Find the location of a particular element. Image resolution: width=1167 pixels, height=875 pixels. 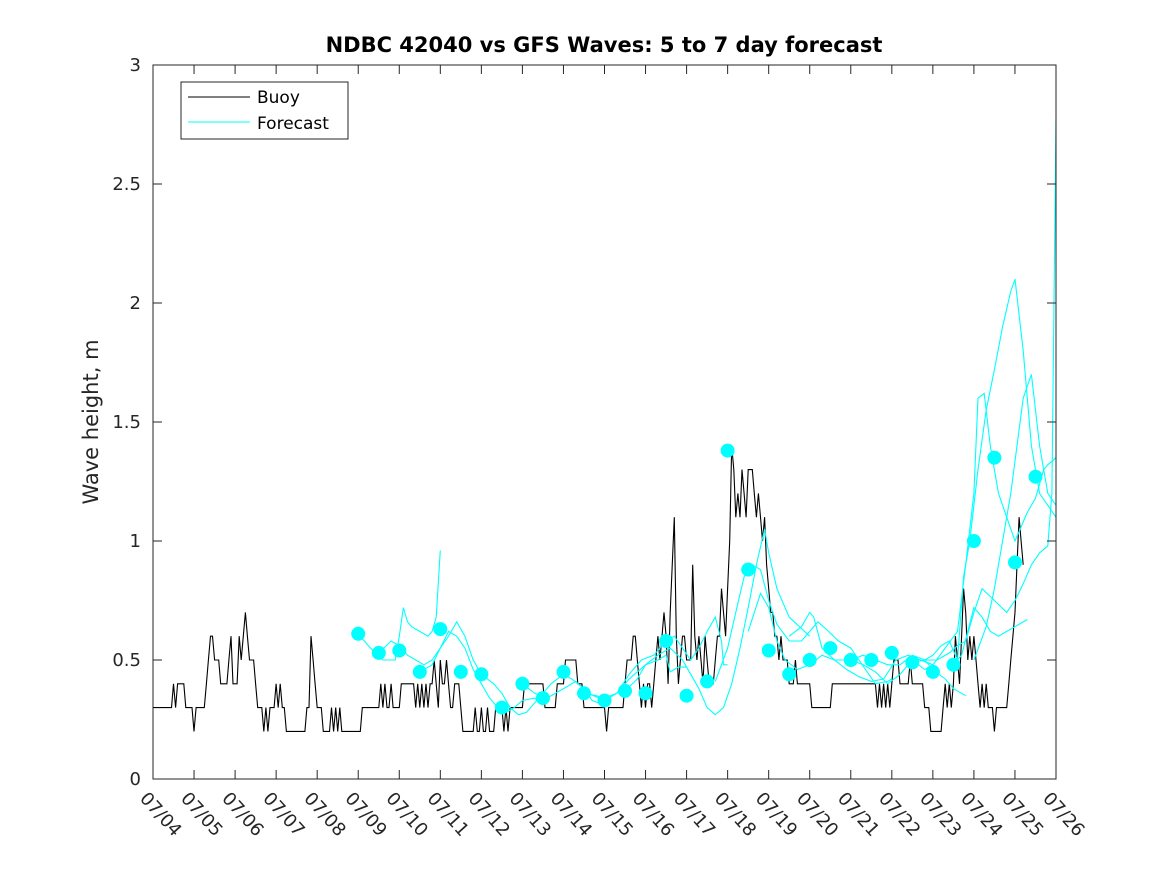

x-tick-label-6: 07/10 is located at coordinates (407, 814).